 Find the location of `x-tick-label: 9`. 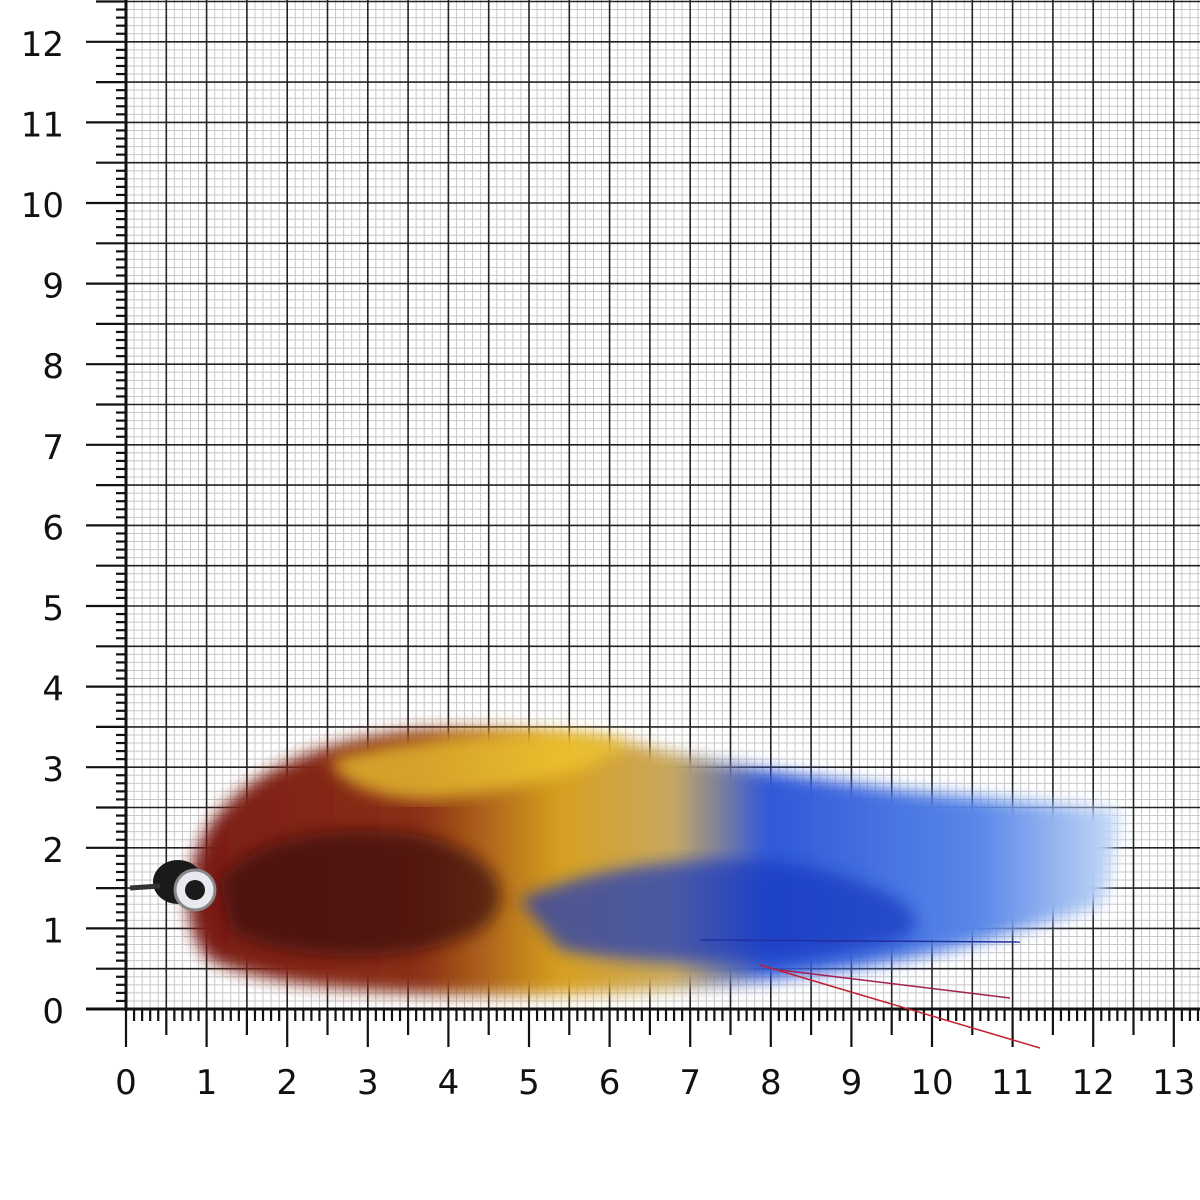

x-tick-label: 9 is located at coordinates (852, 1083).